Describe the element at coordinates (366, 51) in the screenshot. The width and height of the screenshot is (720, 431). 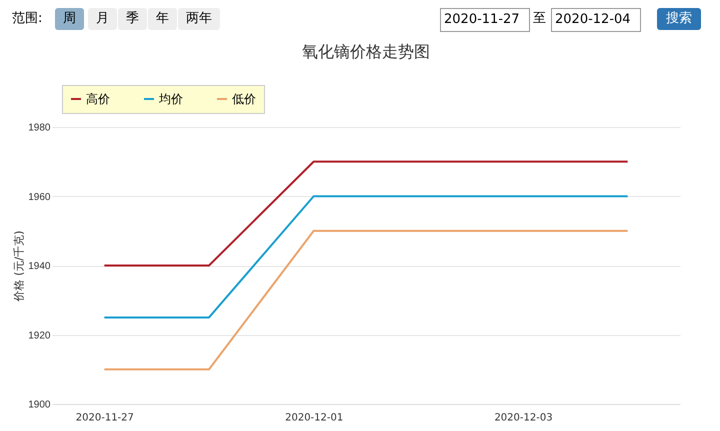
I see `chart-title: 氧化镝价格走势图` at that location.